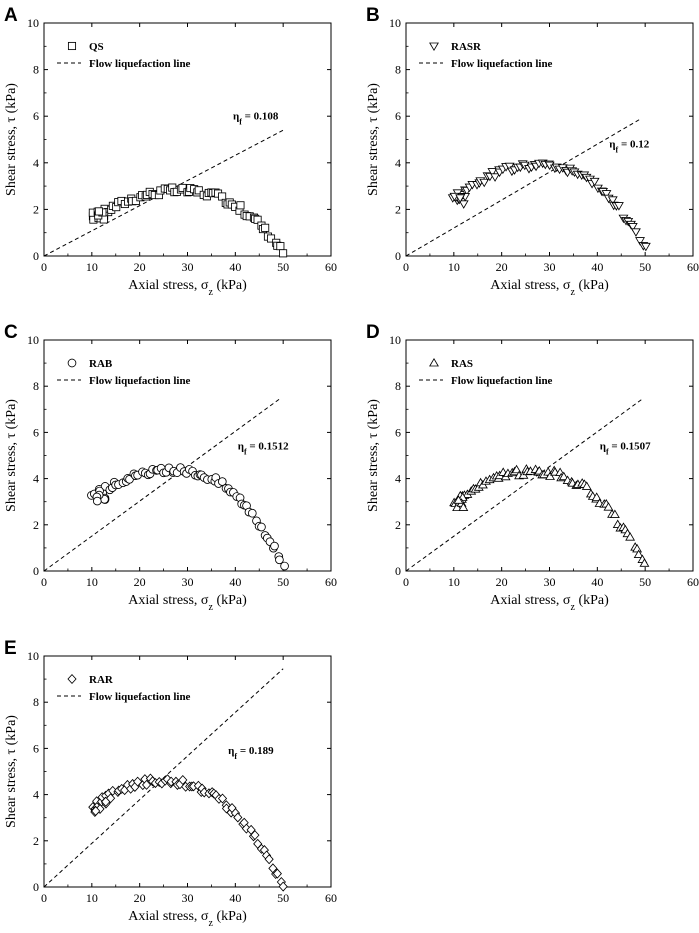 Image resolution: width=699 pixels, height=933 pixels. What do you see at coordinates (486, 55) in the screenshot?
I see `legend: RASR Flow liquefaction line` at bounding box center [486, 55].